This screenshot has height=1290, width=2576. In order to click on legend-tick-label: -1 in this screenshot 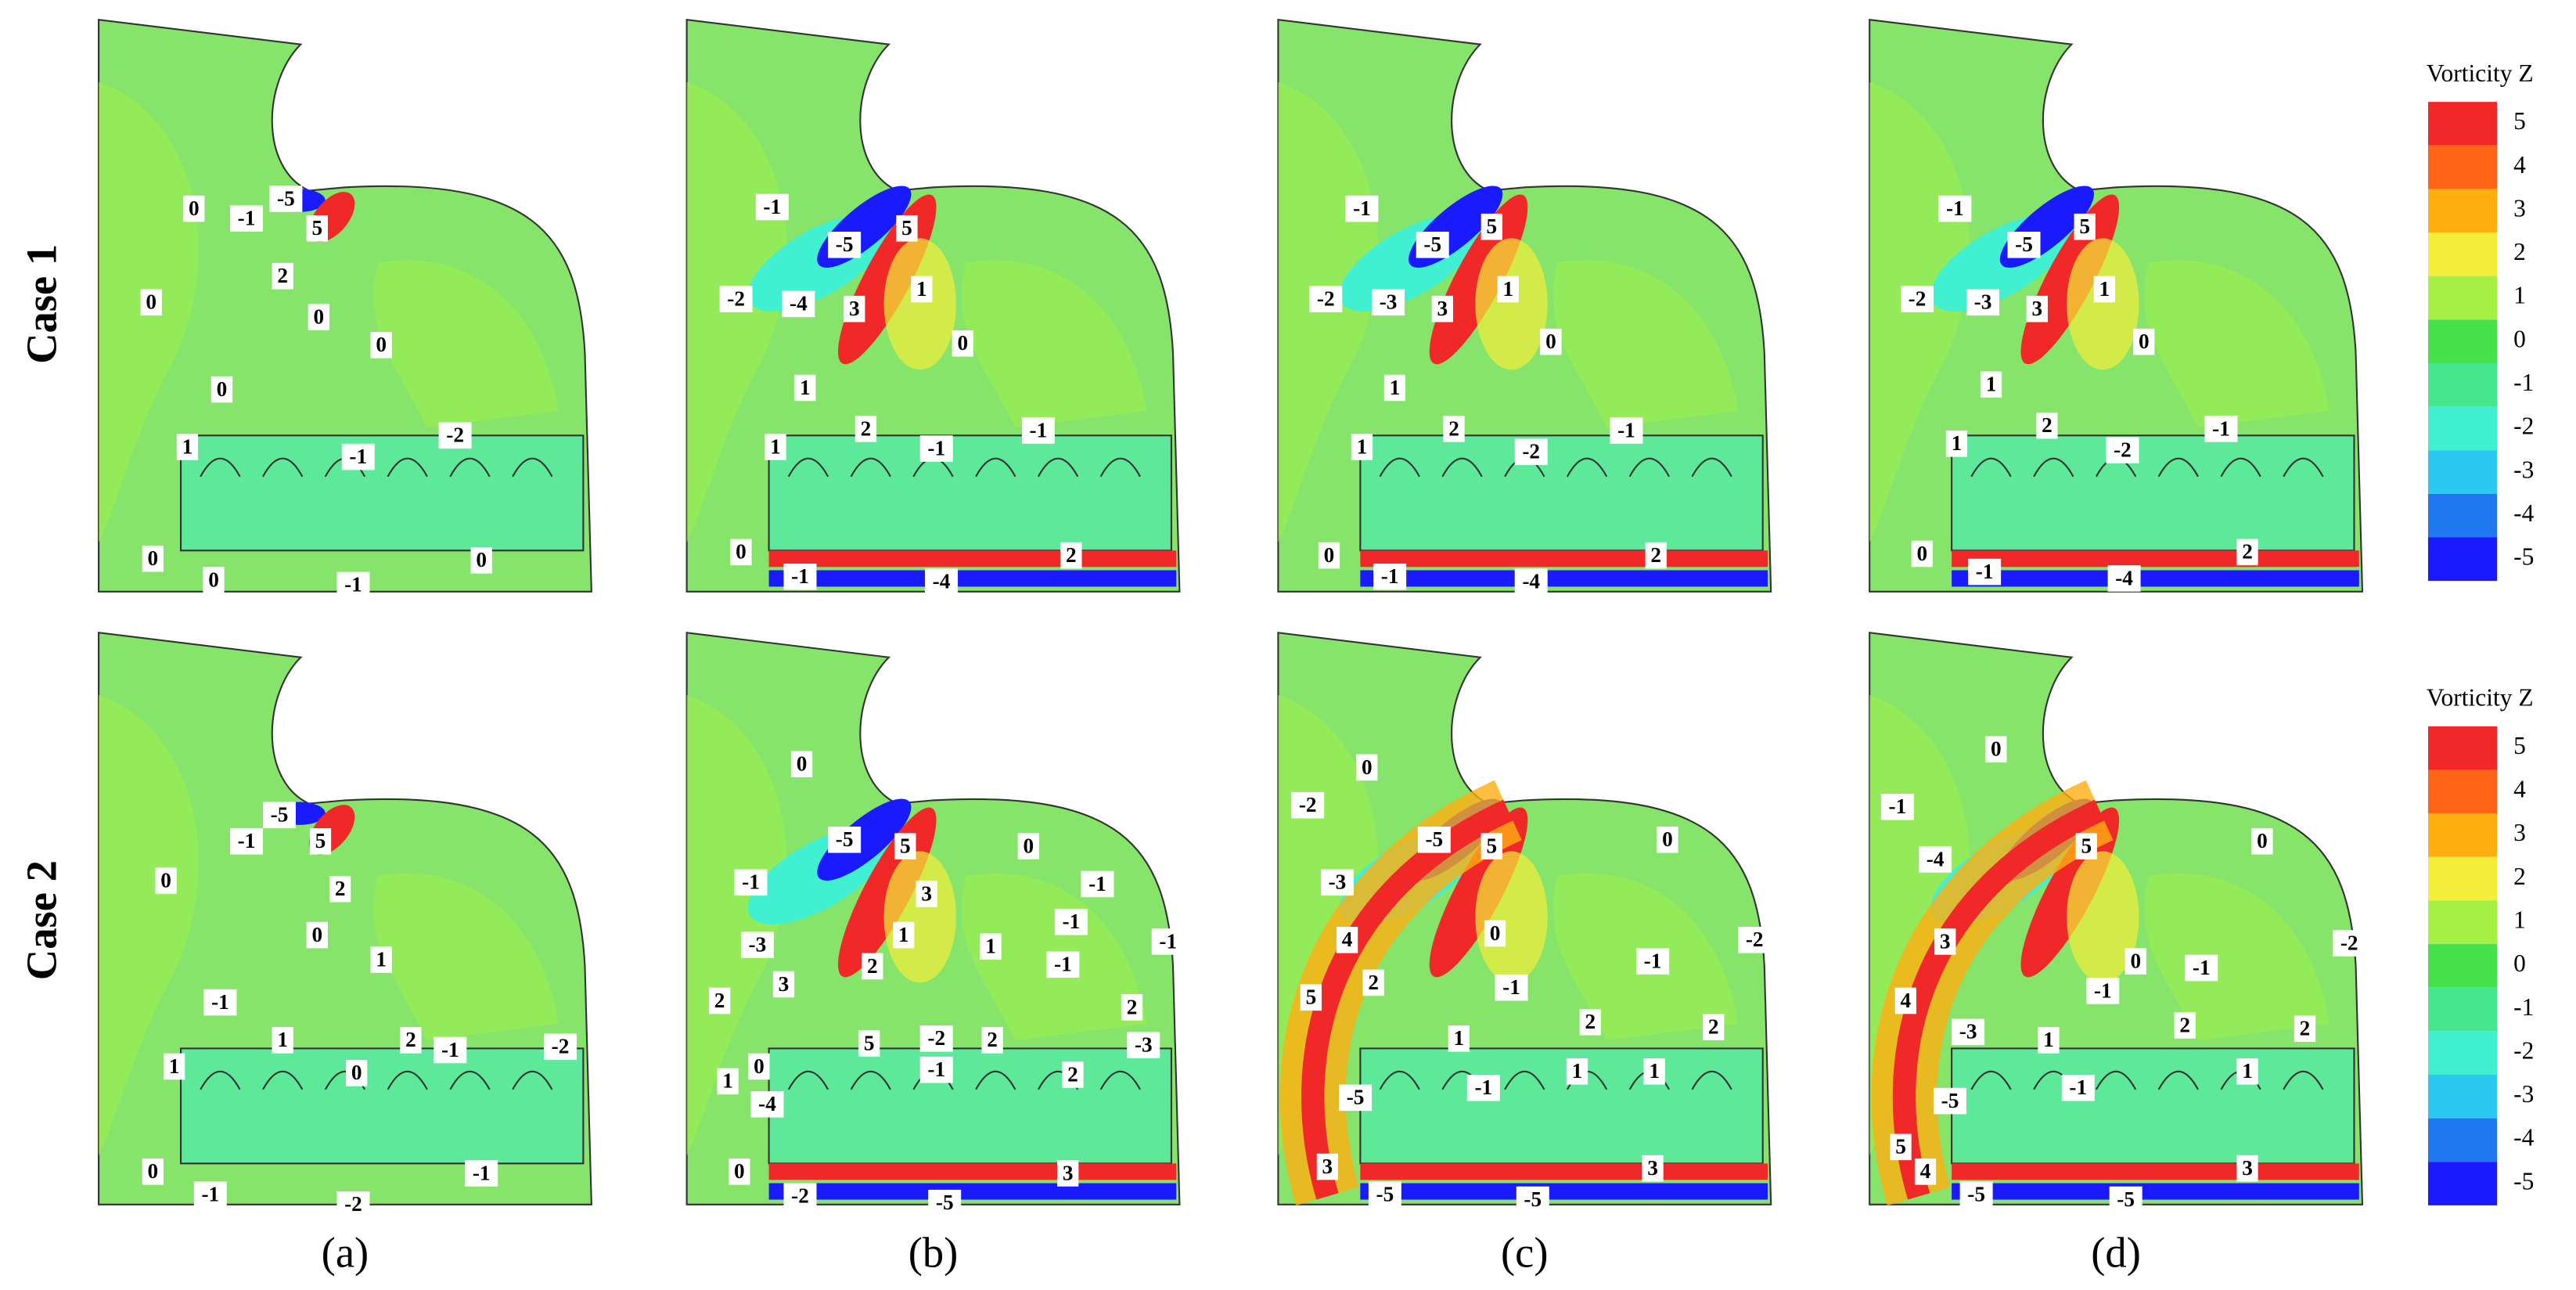, I will do `click(2523, 383)`.